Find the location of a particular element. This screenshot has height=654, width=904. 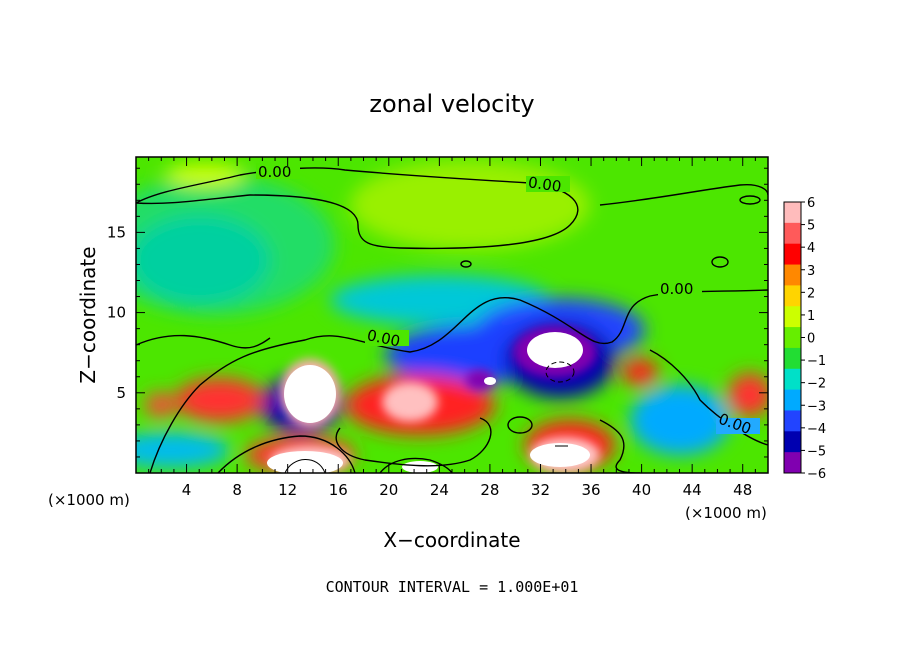

x-tick-label: 8 is located at coordinates (237, 490).